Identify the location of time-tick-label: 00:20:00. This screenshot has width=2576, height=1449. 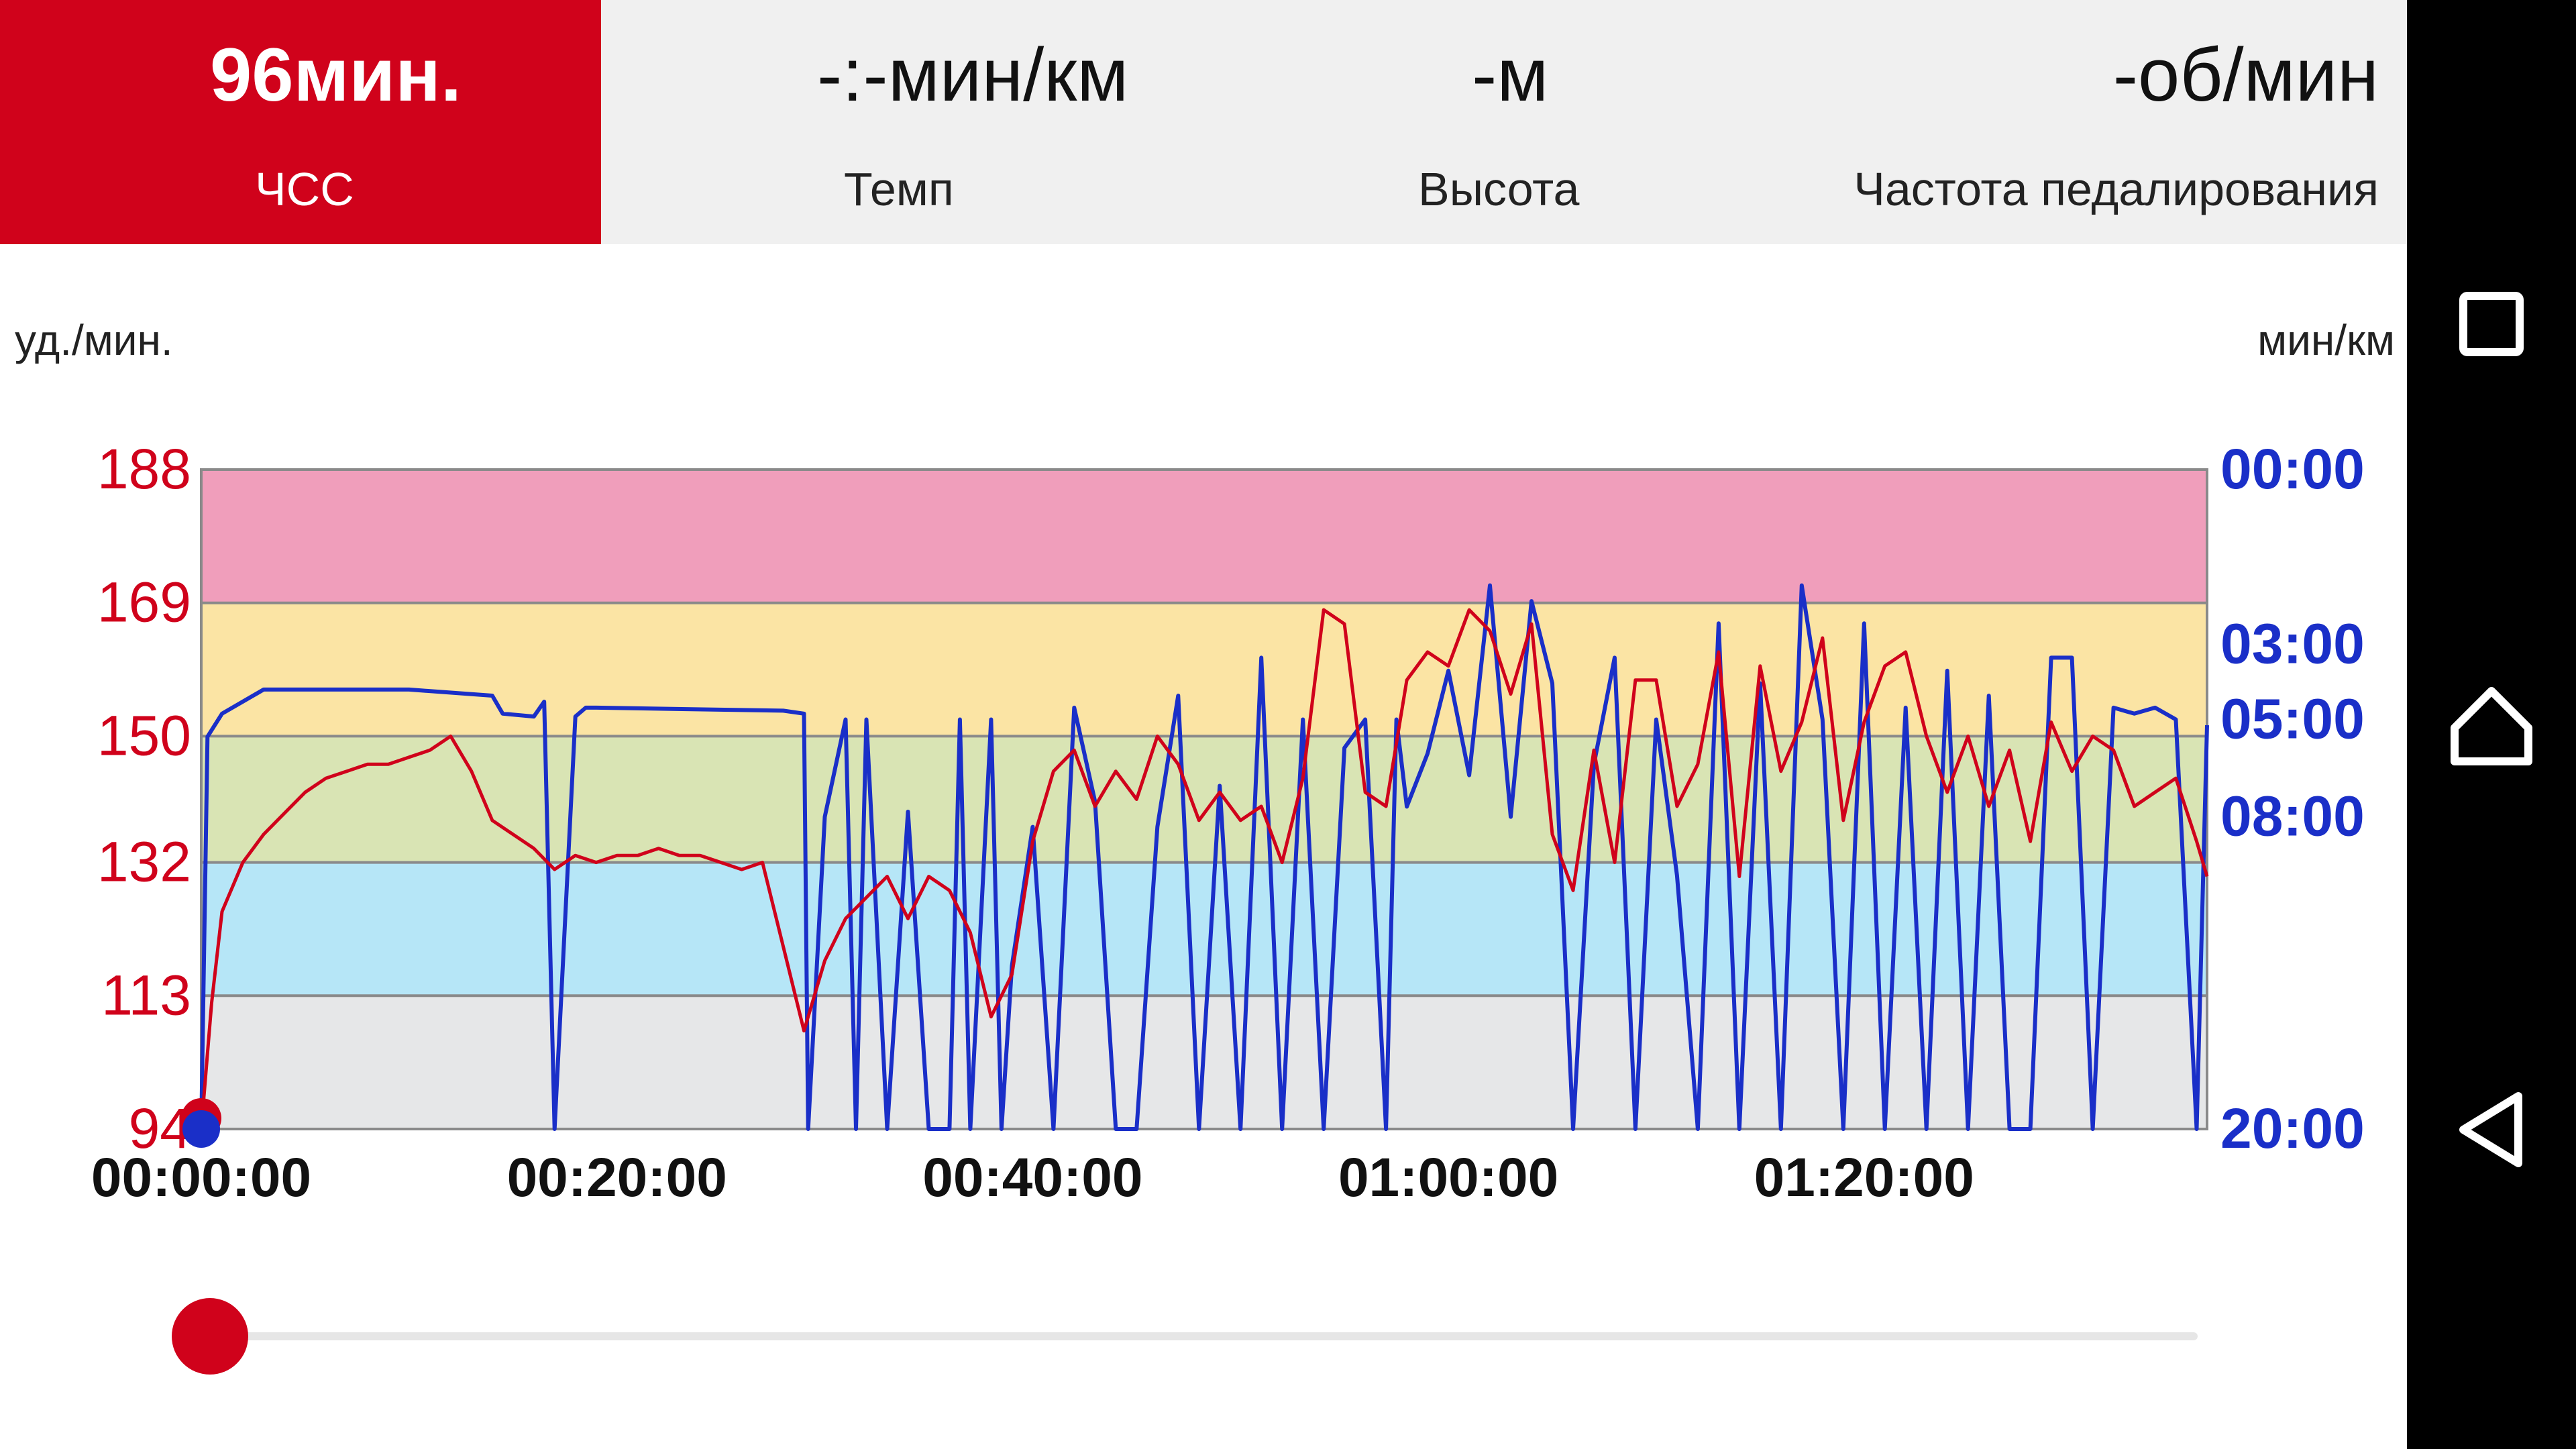
(617, 1177).